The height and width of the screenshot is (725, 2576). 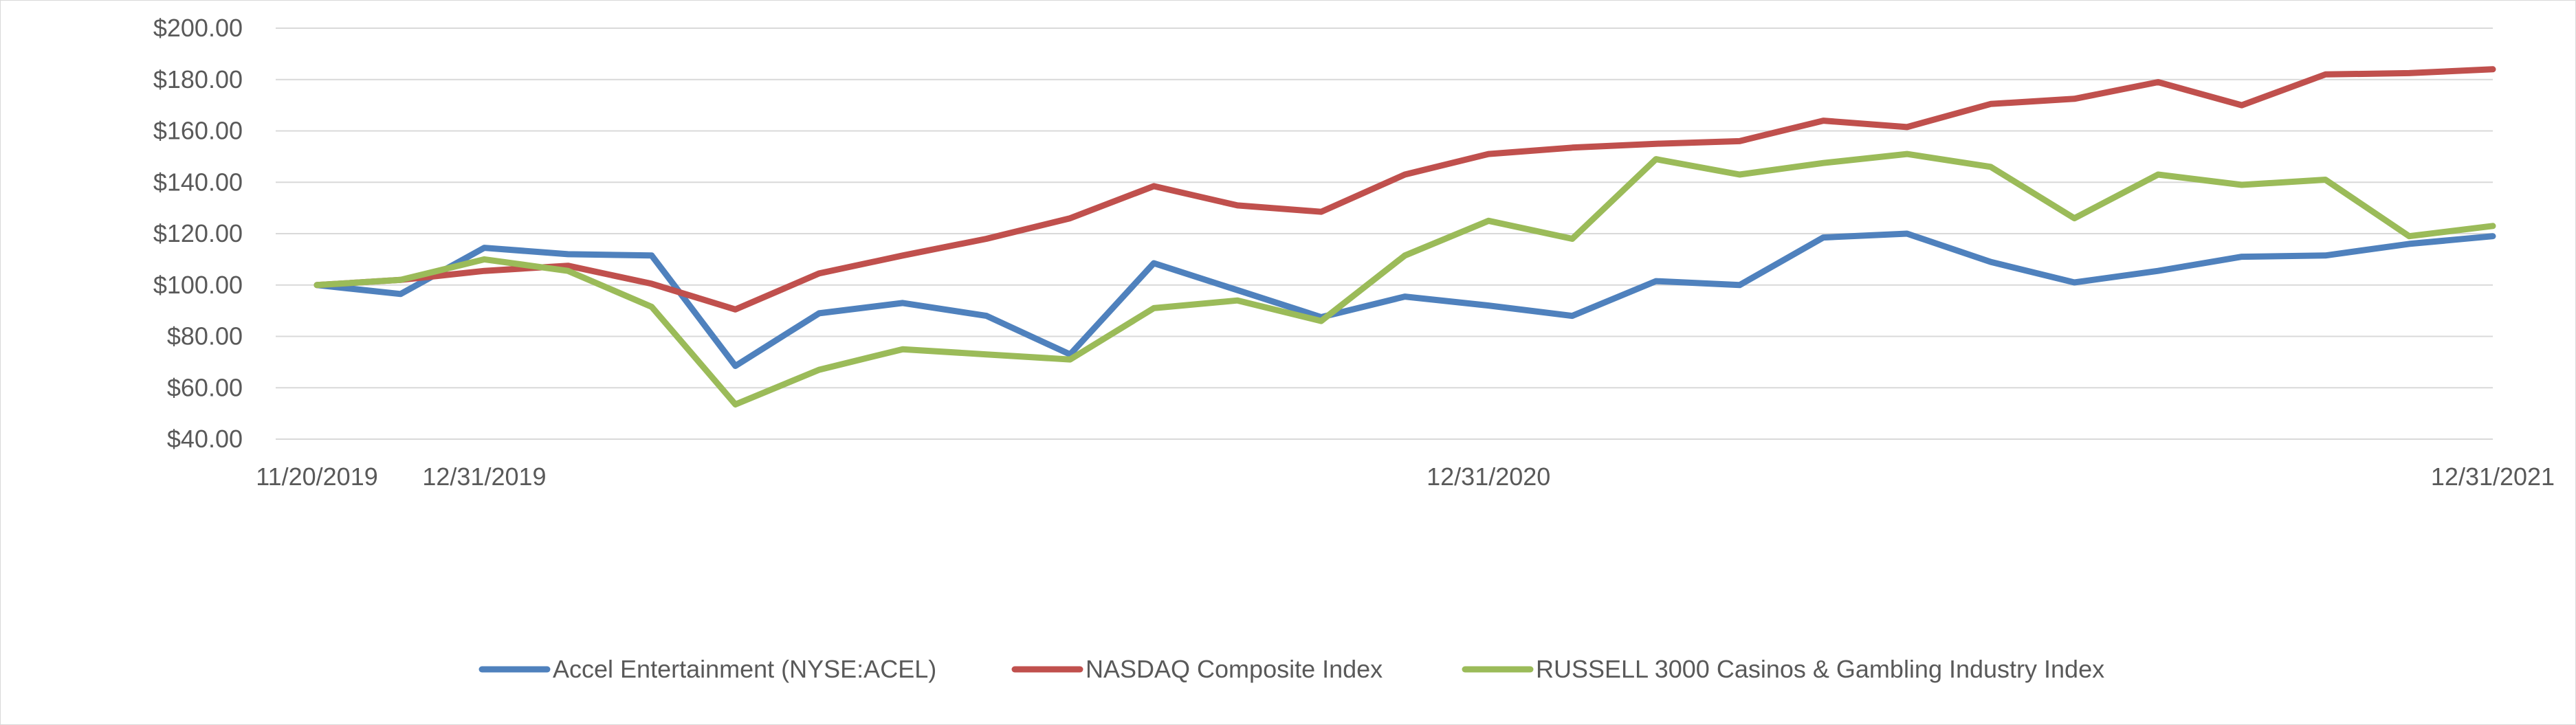 What do you see at coordinates (2493, 476) in the screenshot?
I see `x-tick-label: 12/31/2021` at bounding box center [2493, 476].